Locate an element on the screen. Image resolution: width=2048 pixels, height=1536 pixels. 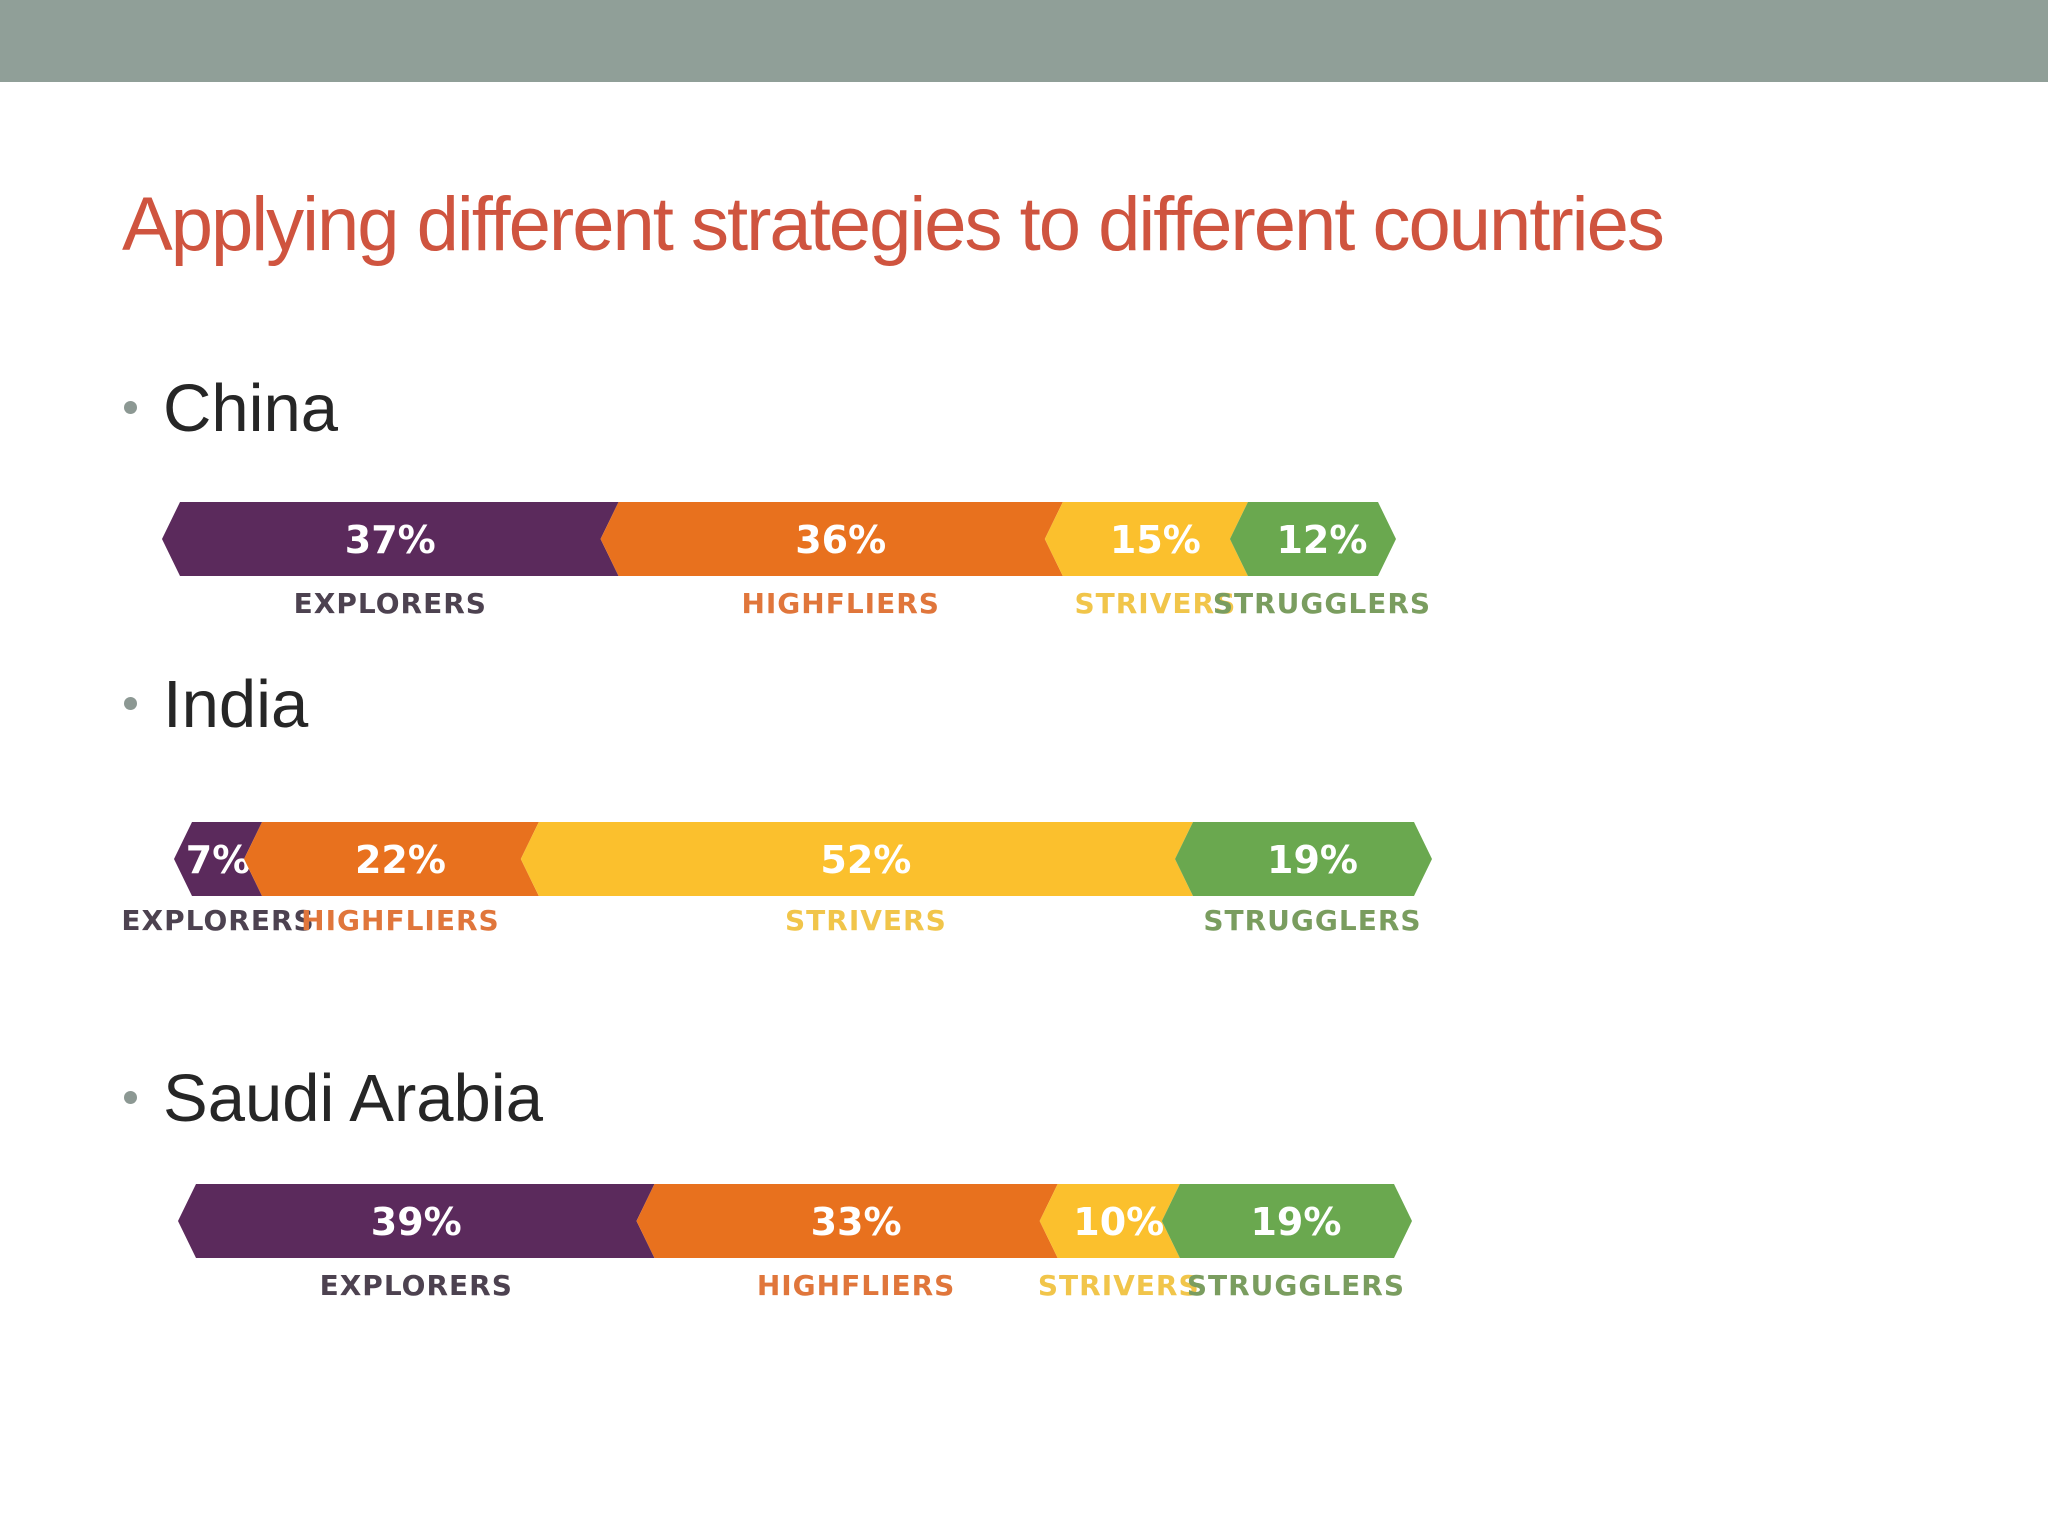
country-name: Saudi Arabia is located at coordinates (353, 1098).